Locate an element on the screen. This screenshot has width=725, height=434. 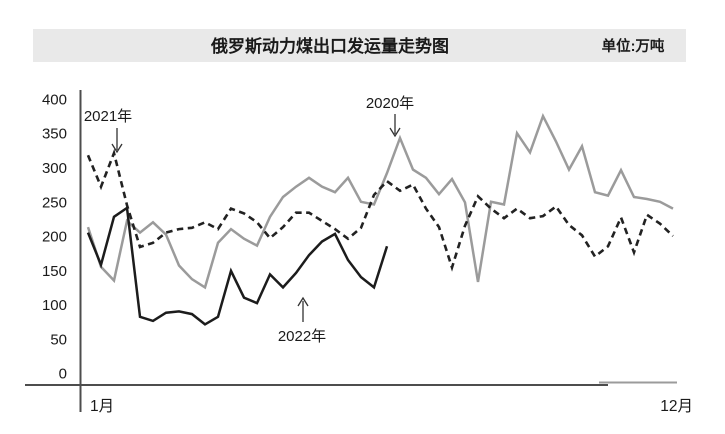
arrow-down-2021-head-icon is located at coordinates (117, 148).